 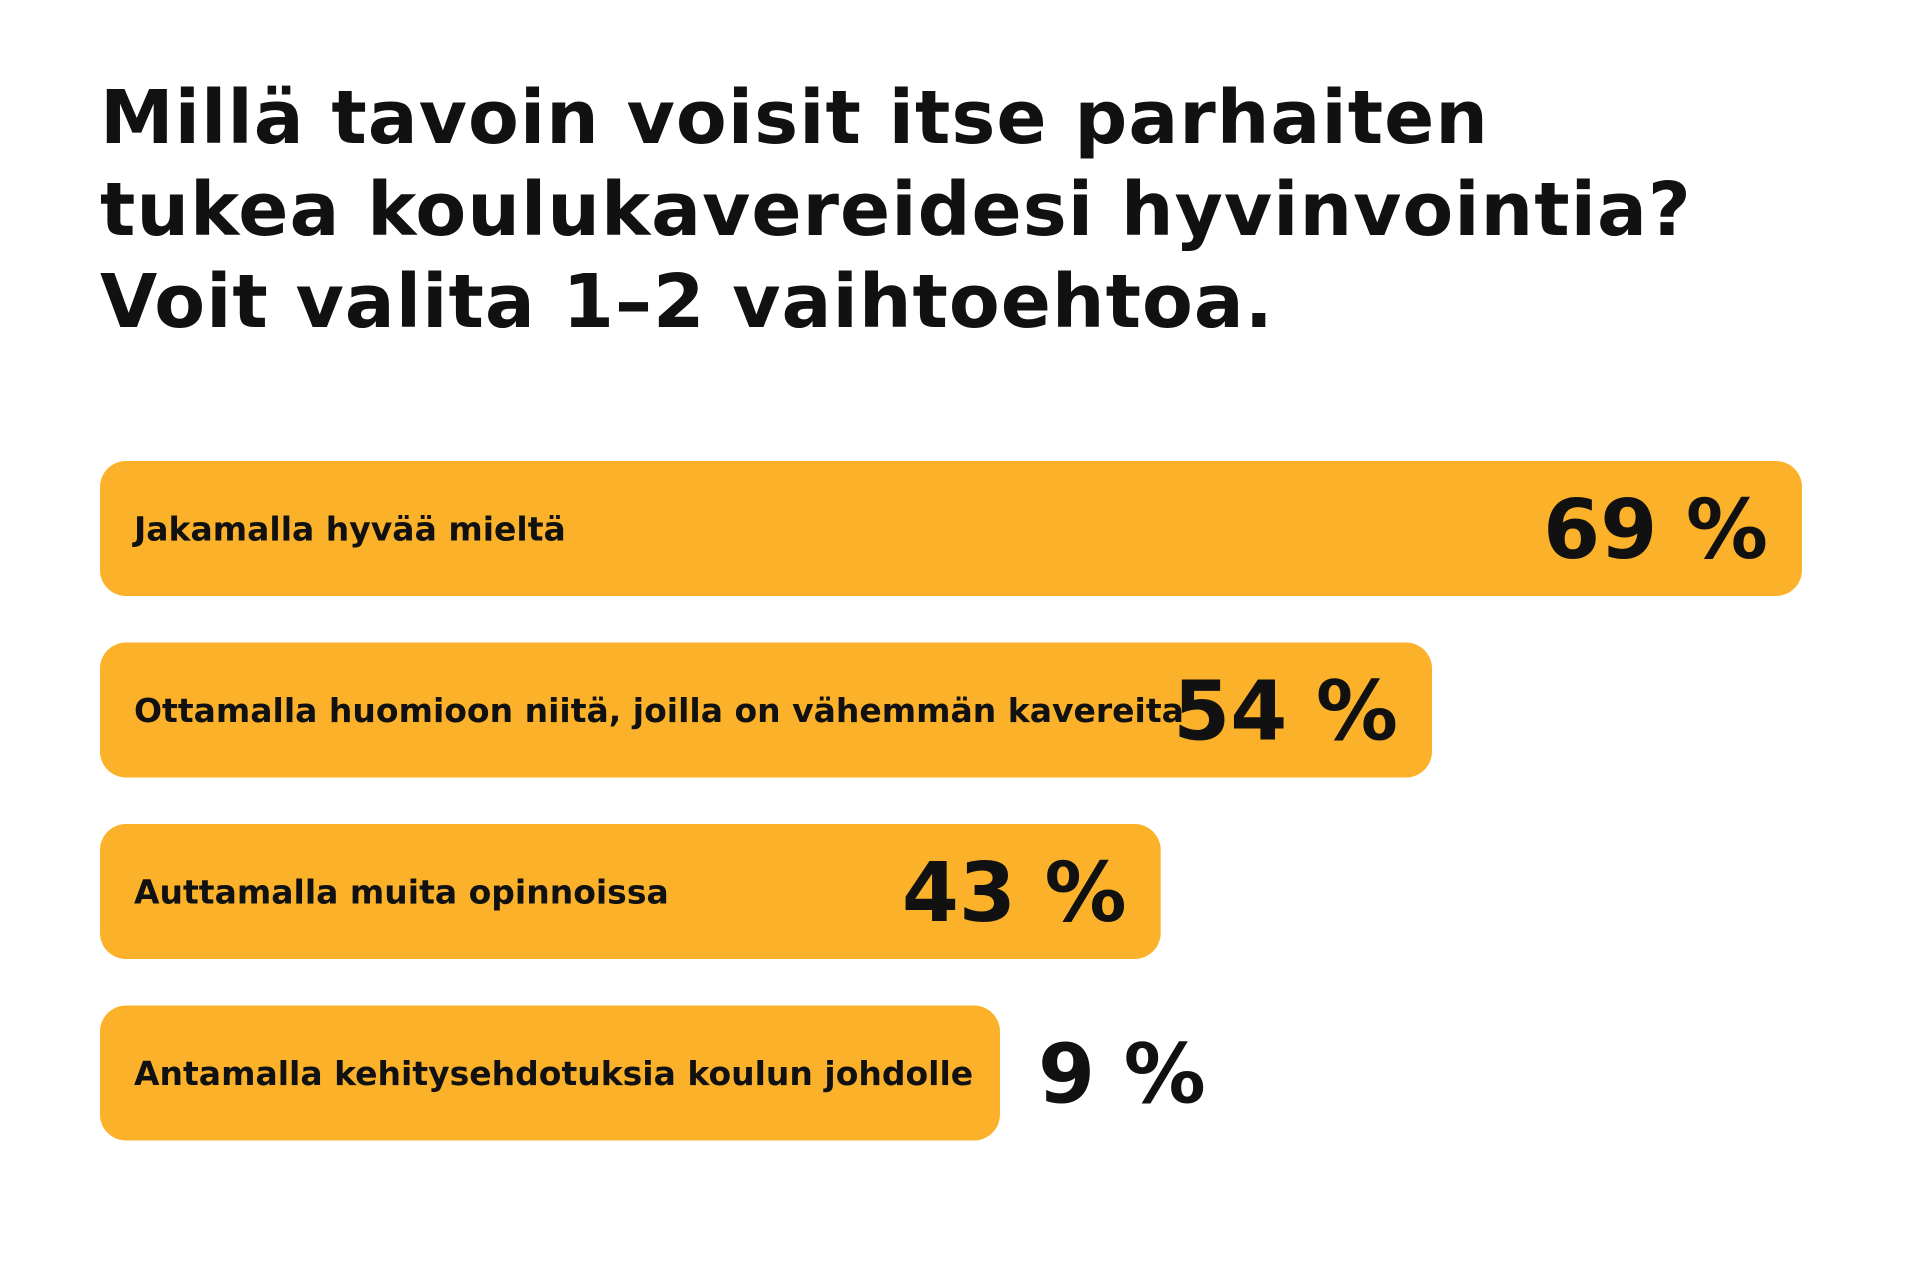 I want to click on title-line-1: Millä tavoin voisit itse parhaiten, so click(x=794, y=118).